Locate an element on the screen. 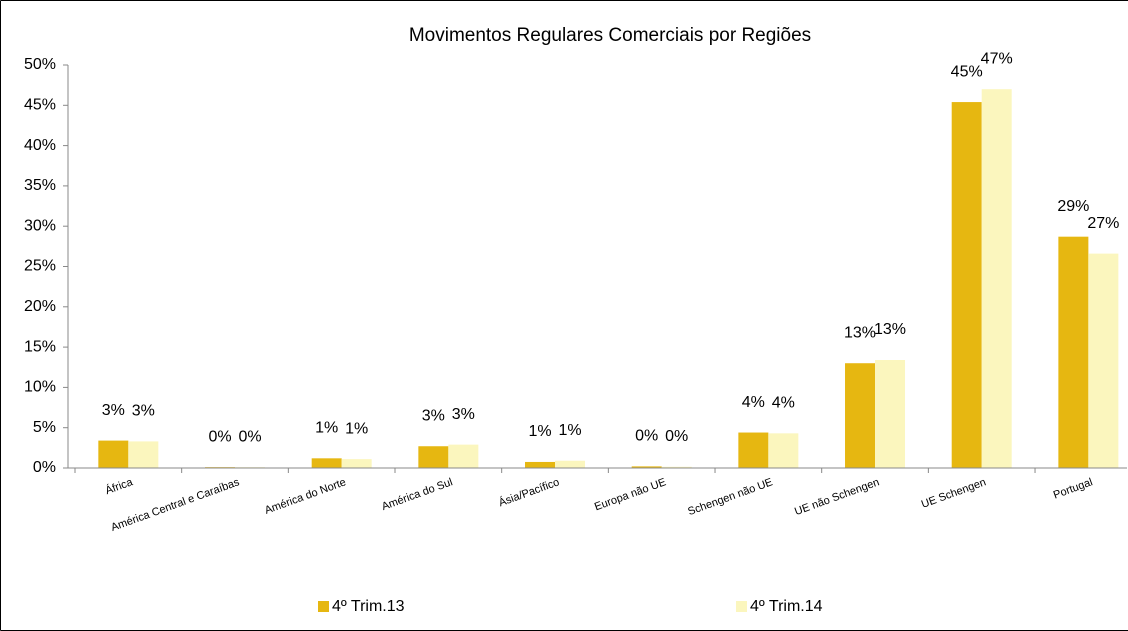 This screenshot has height=631, width=1128. y-tick-label: 20% is located at coordinates (40, 306).